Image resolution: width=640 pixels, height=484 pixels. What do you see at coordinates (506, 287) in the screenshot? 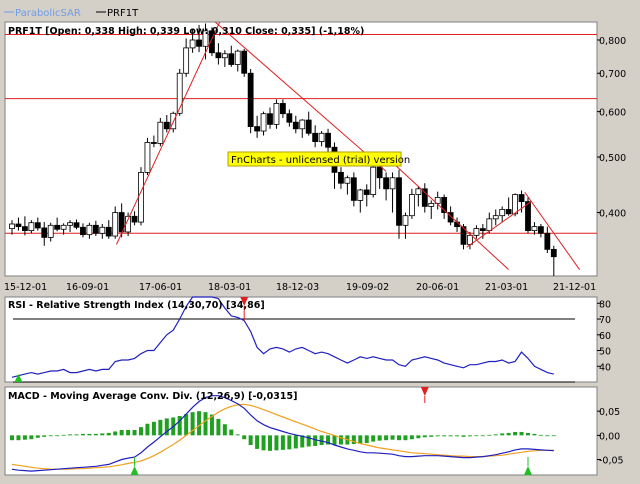
I see `price-xtick-label: 21-03-01` at bounding box center [506, 287].